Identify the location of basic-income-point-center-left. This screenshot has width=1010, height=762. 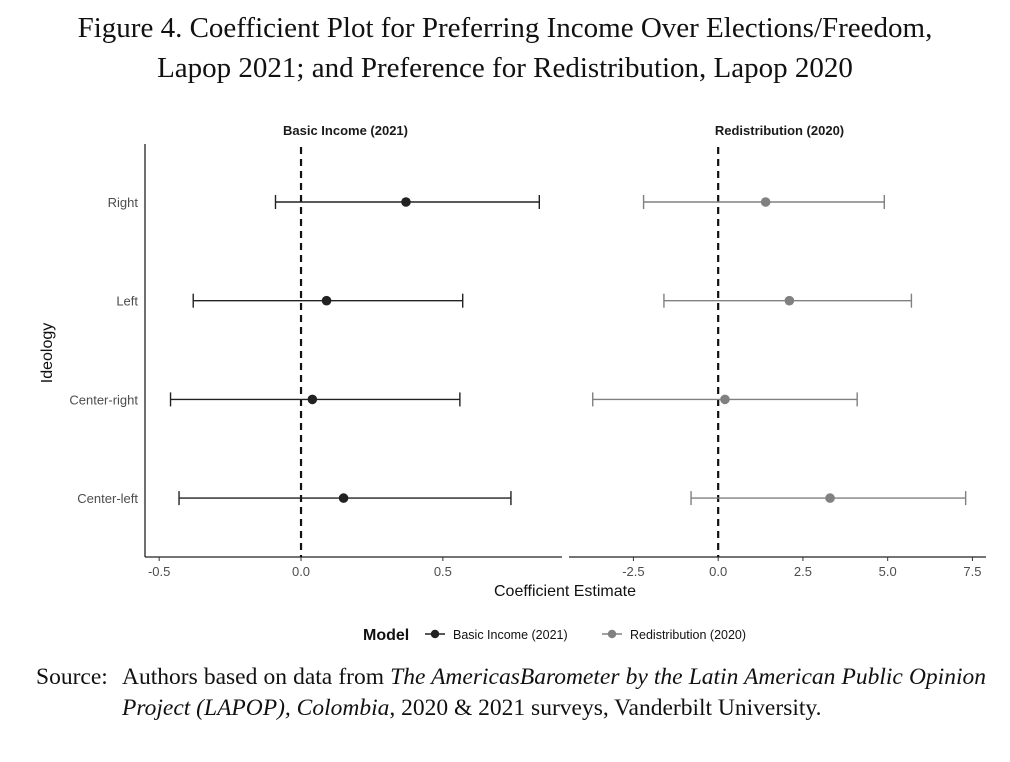
(343, 498).